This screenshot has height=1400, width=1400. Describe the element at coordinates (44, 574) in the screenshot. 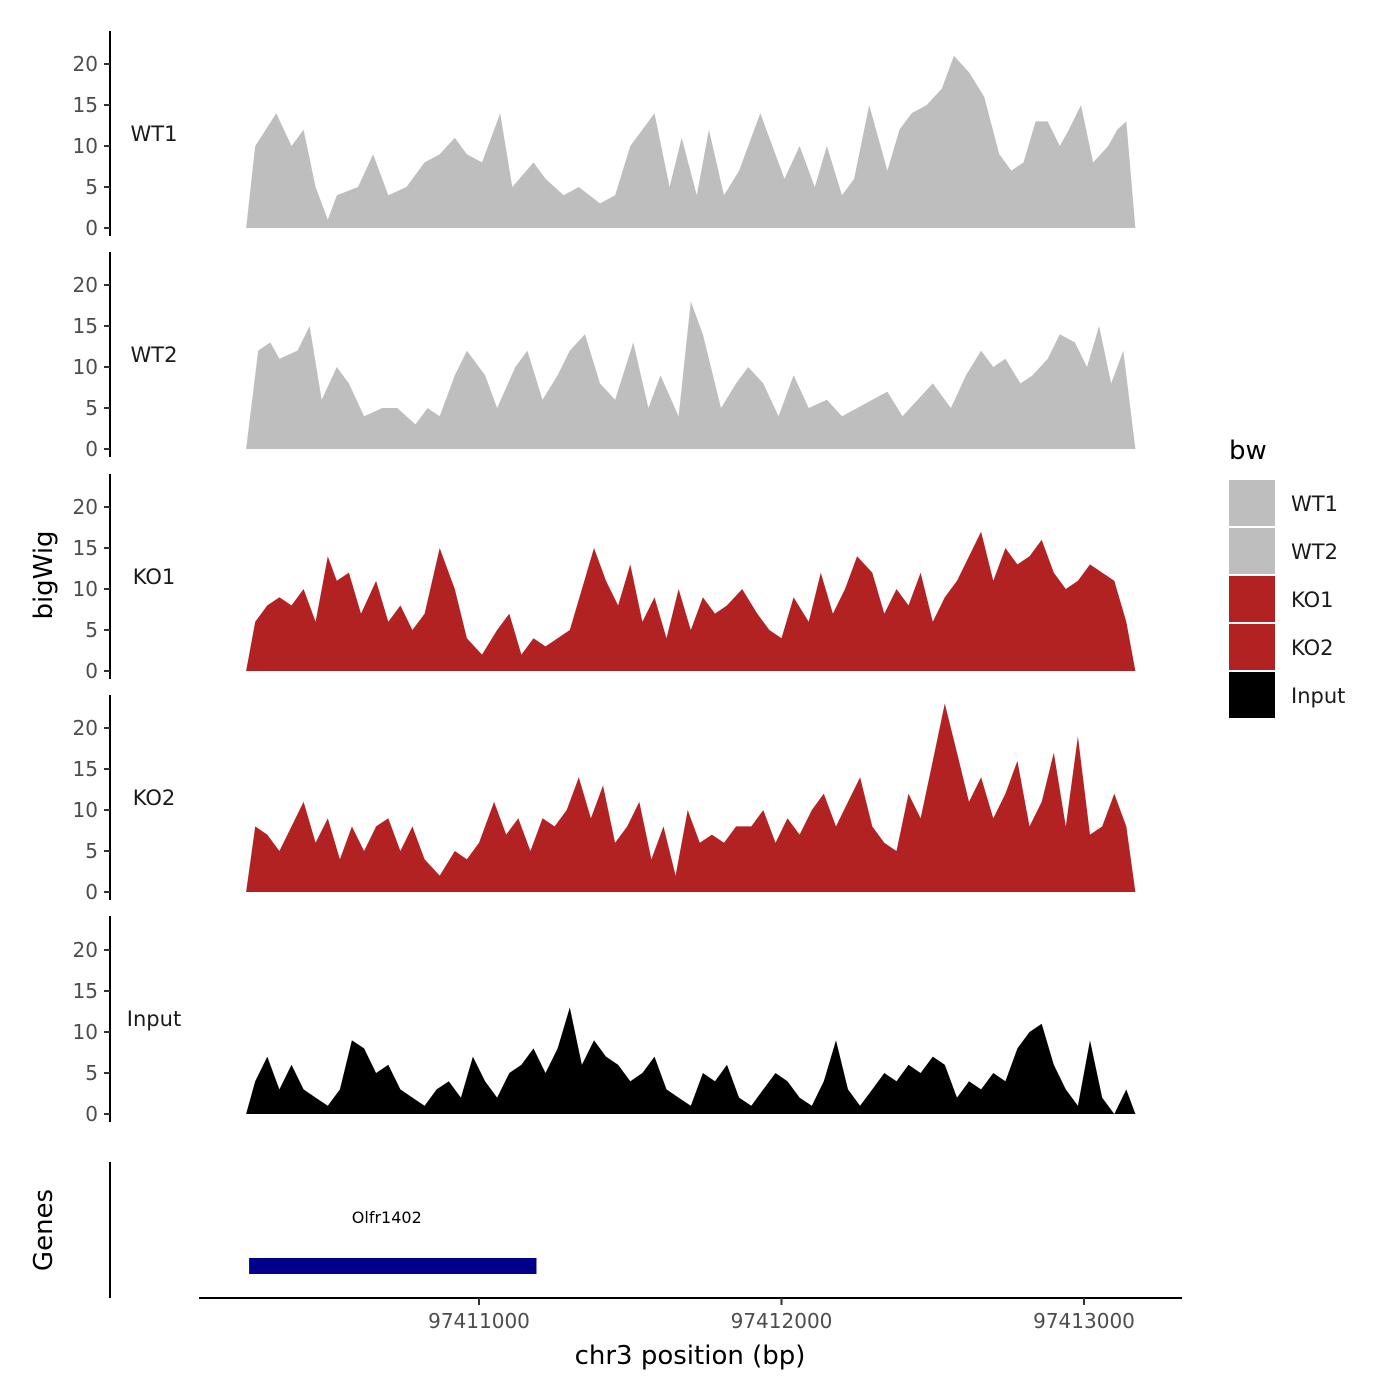

I see `y-axis-title: bigWig` at that location.